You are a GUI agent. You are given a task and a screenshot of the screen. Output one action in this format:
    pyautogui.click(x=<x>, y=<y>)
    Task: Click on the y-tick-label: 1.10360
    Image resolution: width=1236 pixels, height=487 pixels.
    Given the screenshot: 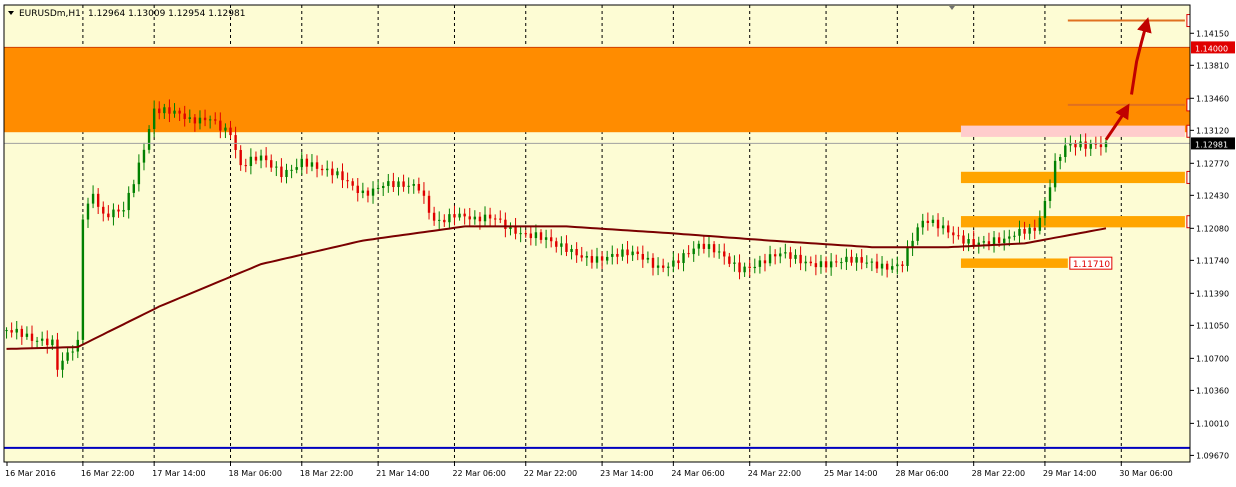 What is the action you would take?
    pyautogui.click(x=1212, y=390)
    